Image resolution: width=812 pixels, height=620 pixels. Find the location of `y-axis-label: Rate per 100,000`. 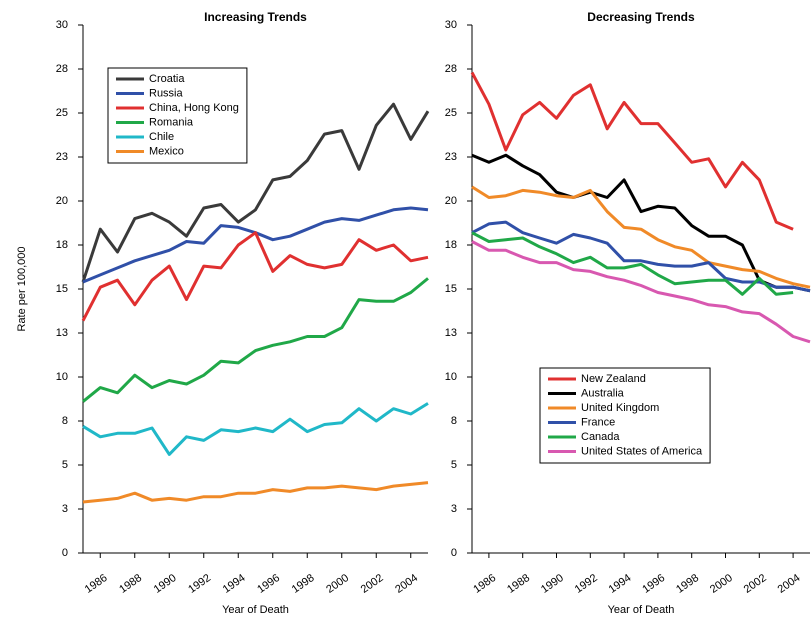

y-axis-label: Rate per 100,000 is located at coordinates (22, 288).